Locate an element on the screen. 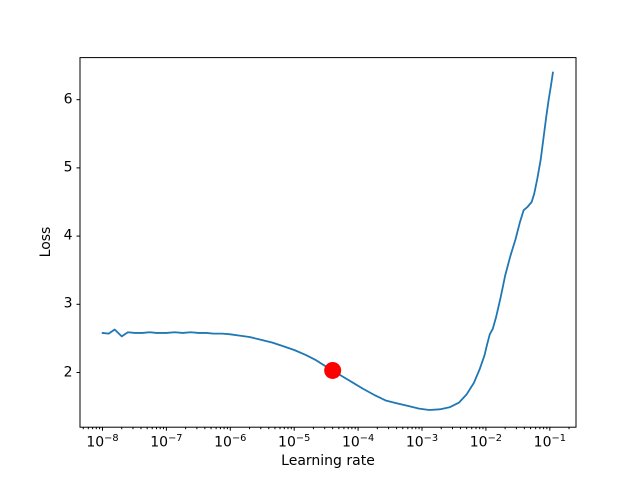 The height and width of the screenshot is (480, 640). y-axis-label: Loss is located at coordinates (46, 242).